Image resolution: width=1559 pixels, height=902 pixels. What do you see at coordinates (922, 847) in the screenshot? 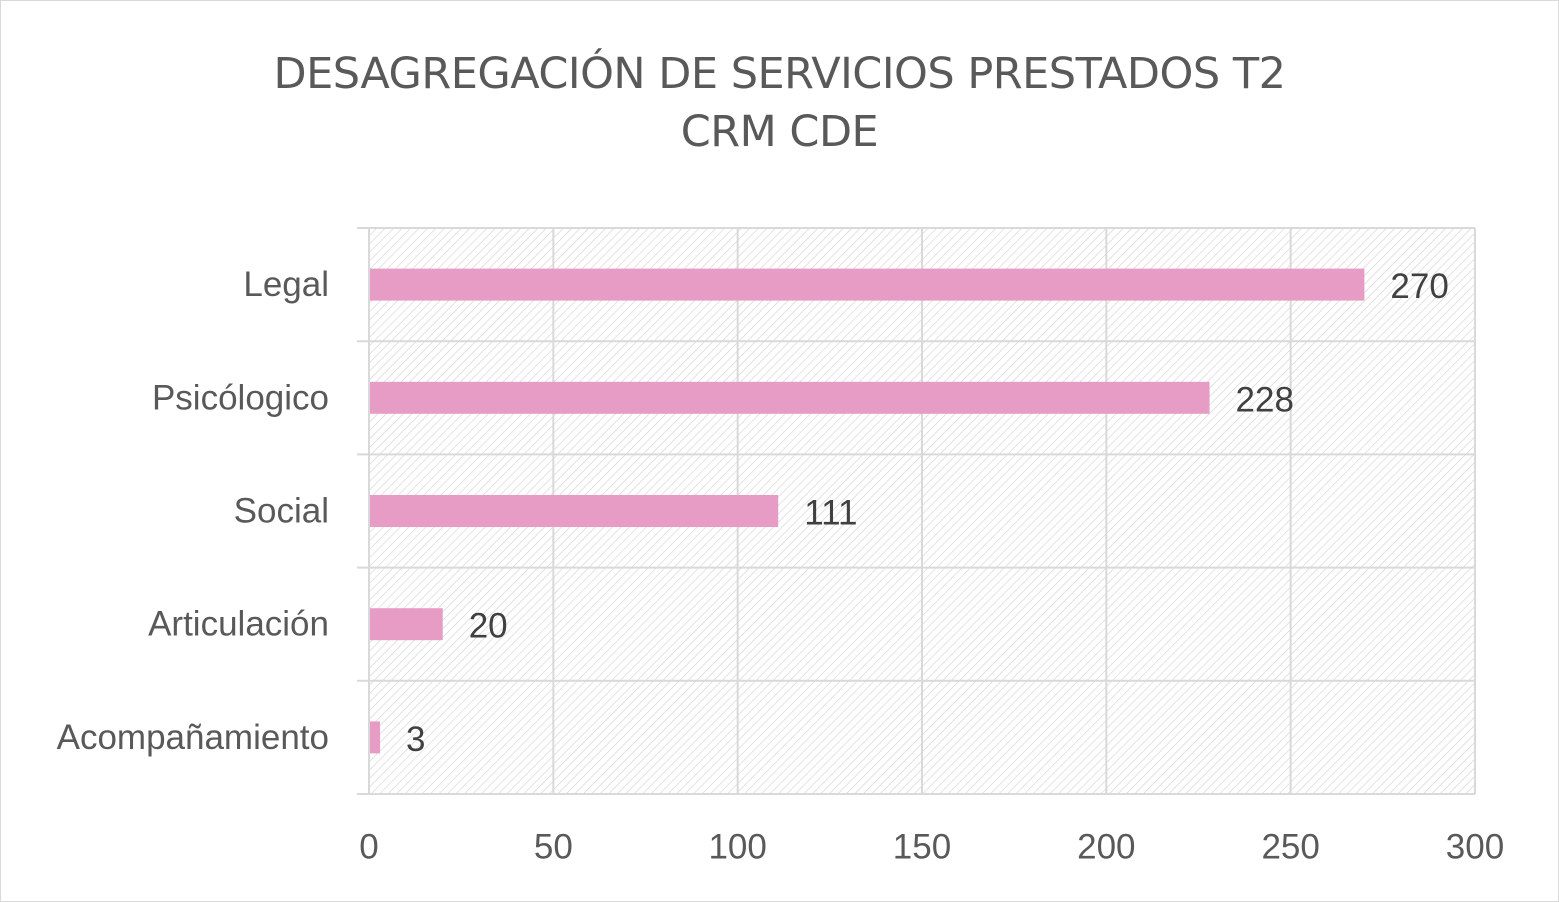
I see `x-tick-label: 150` at bounding box center [922, 847].